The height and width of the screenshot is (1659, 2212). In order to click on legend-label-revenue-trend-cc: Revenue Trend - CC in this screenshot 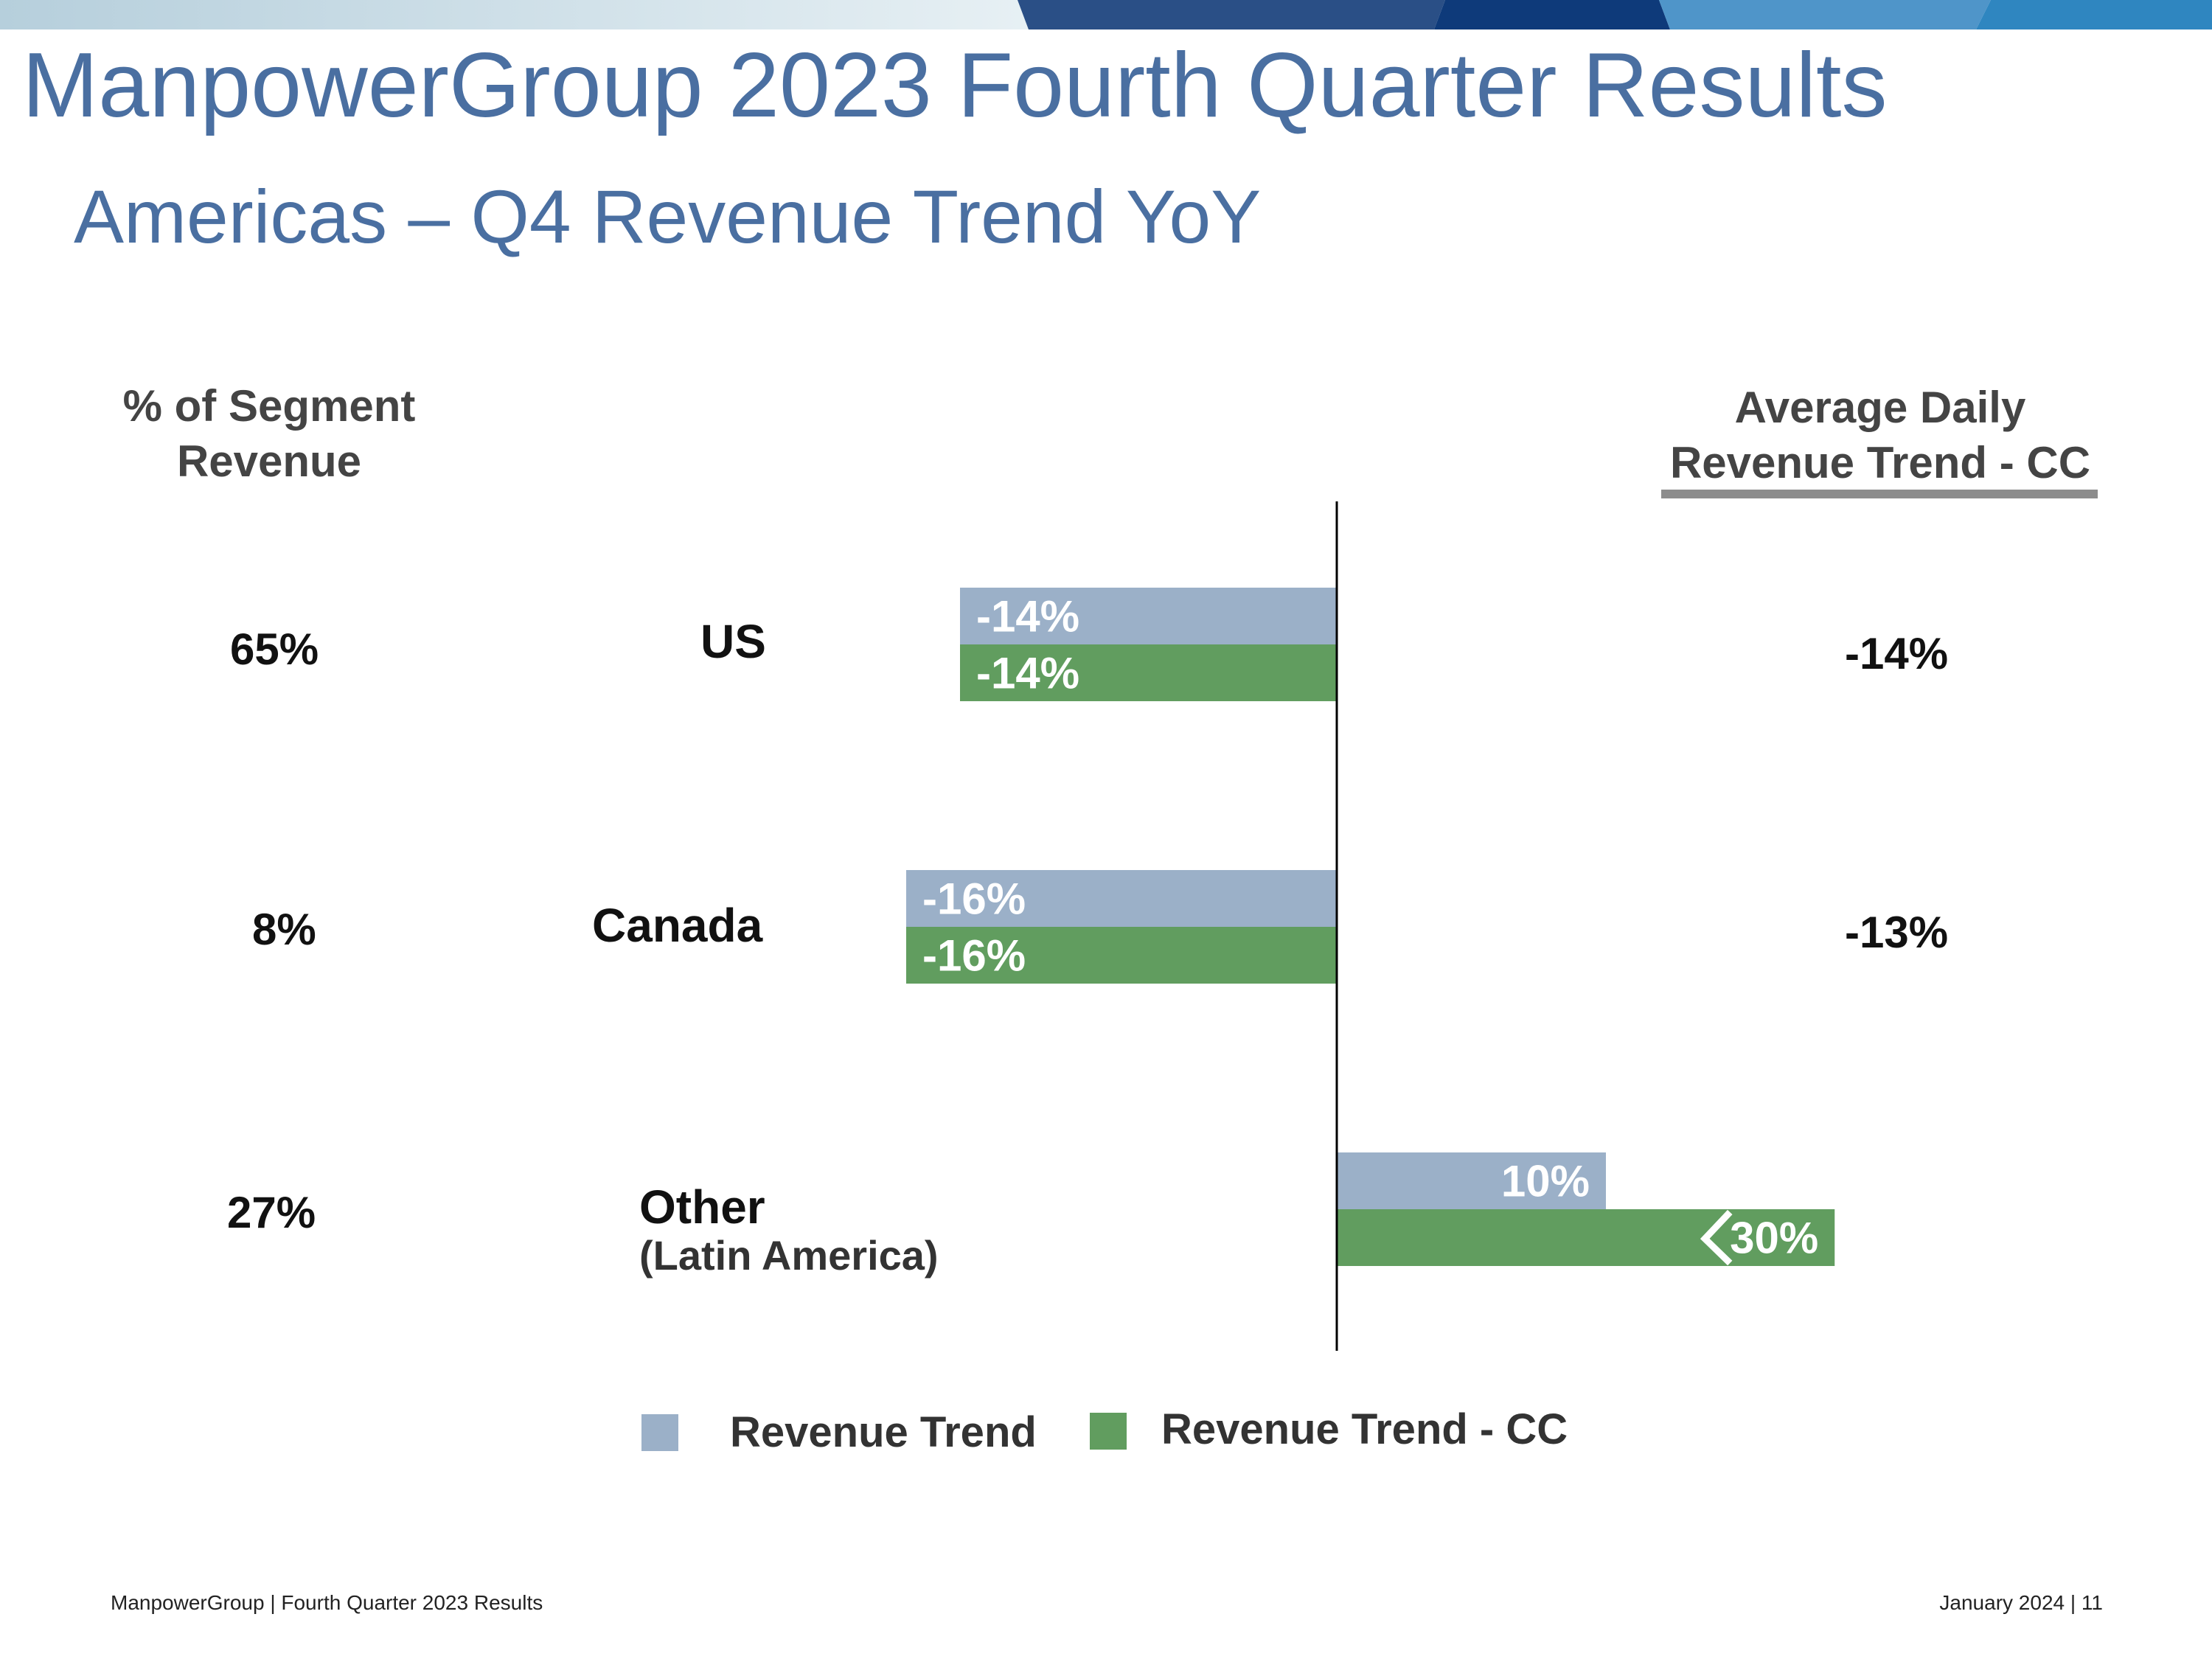, I will do `click(1364, 1429)`.